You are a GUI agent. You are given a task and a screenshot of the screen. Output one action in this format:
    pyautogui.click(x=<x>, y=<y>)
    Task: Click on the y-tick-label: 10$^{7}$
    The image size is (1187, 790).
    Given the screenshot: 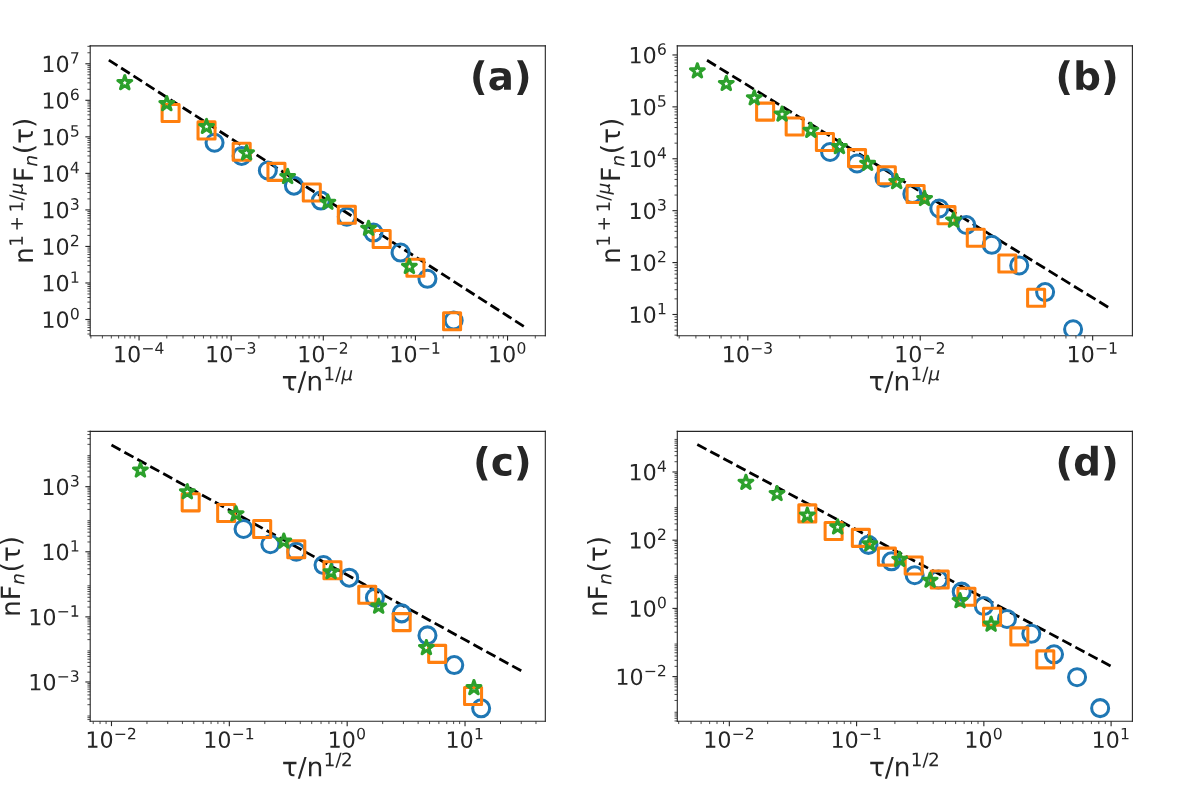 What is the action you would take?
    pyautogui.click(x=61, y=62)
    